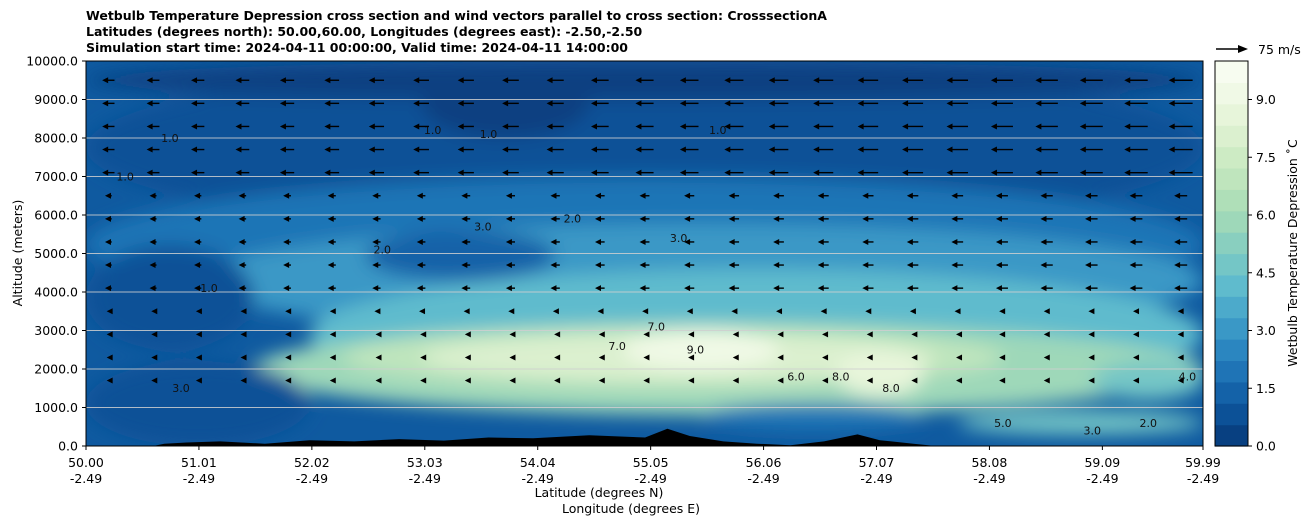 The image size is (1312, 526). Describe the element at coordinates (483, 226) in the screenshot. I see `contour-label-8: 3.0` at that location.